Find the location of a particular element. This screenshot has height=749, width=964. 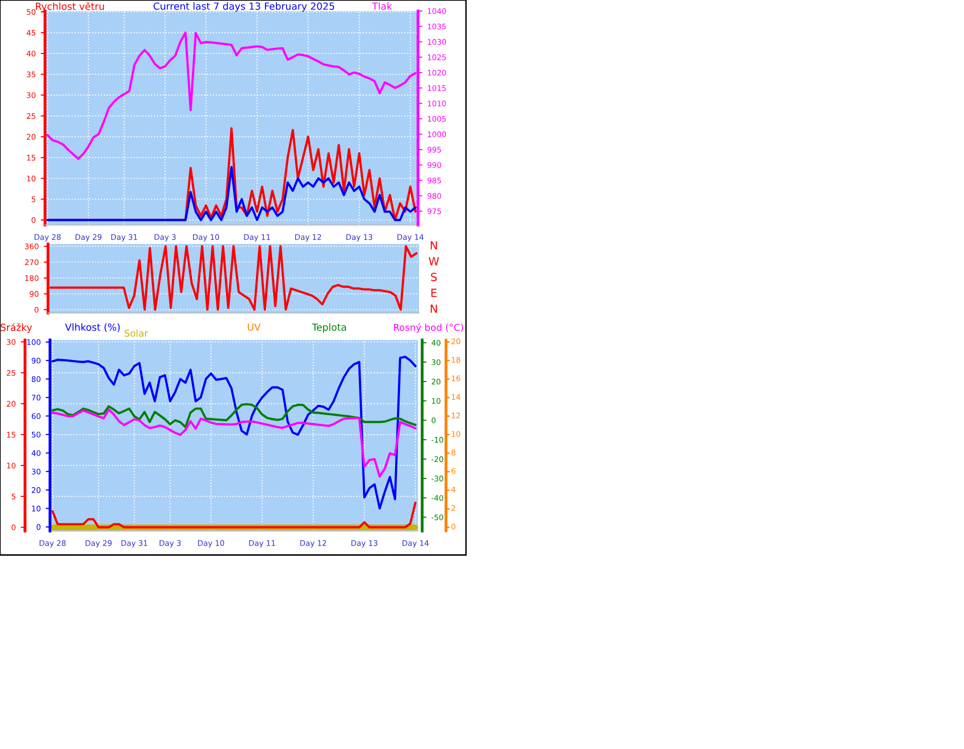

y-axis-title: Srážky is located at coordinates (16, 328).